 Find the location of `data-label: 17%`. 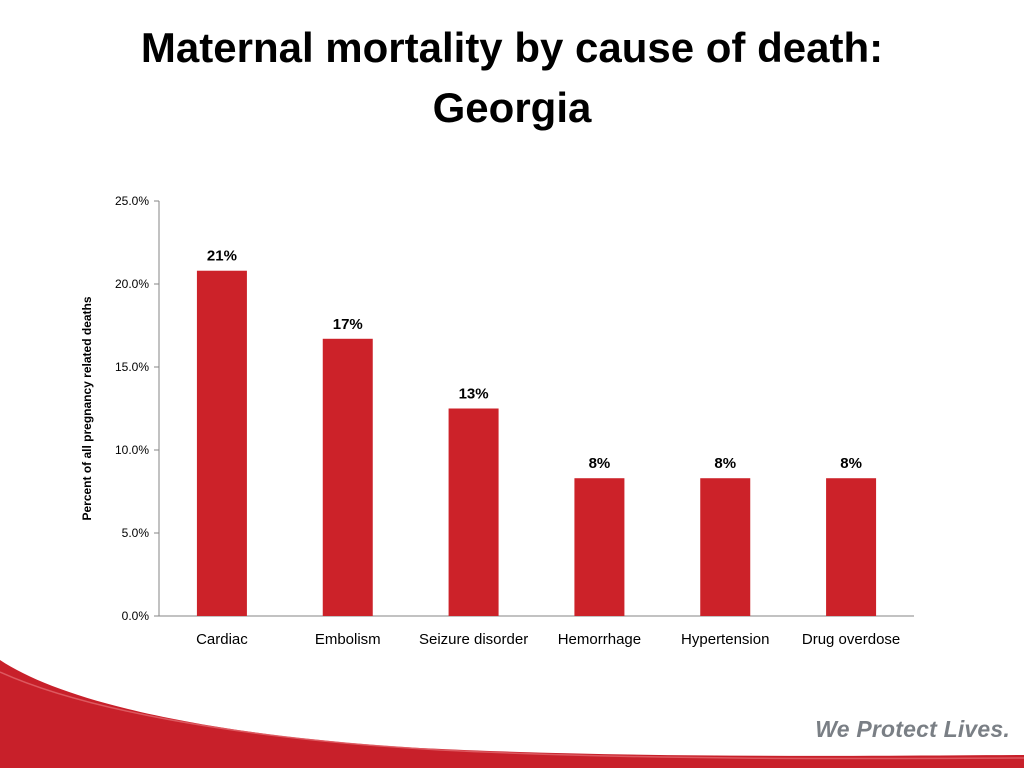

data-label: 17% is located at coordinates (348, 324).